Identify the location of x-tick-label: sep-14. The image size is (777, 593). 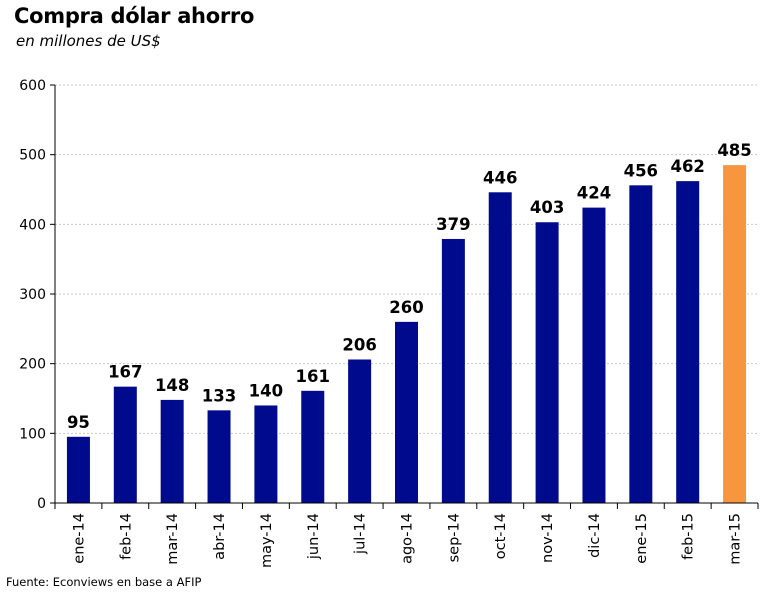
(454, 537).